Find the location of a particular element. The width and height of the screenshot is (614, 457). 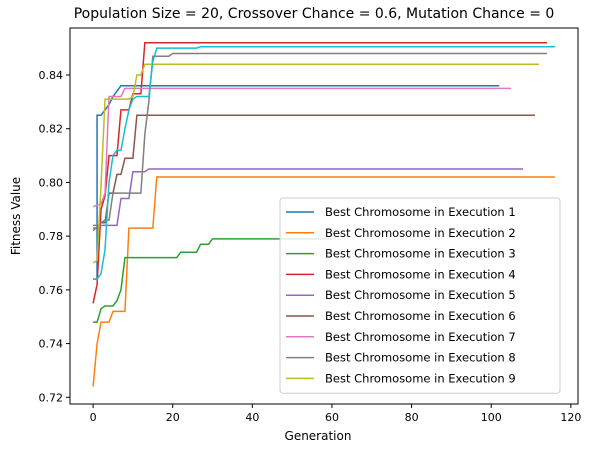

y-tick-label: 0.78 is located at coordinates (51, 236).